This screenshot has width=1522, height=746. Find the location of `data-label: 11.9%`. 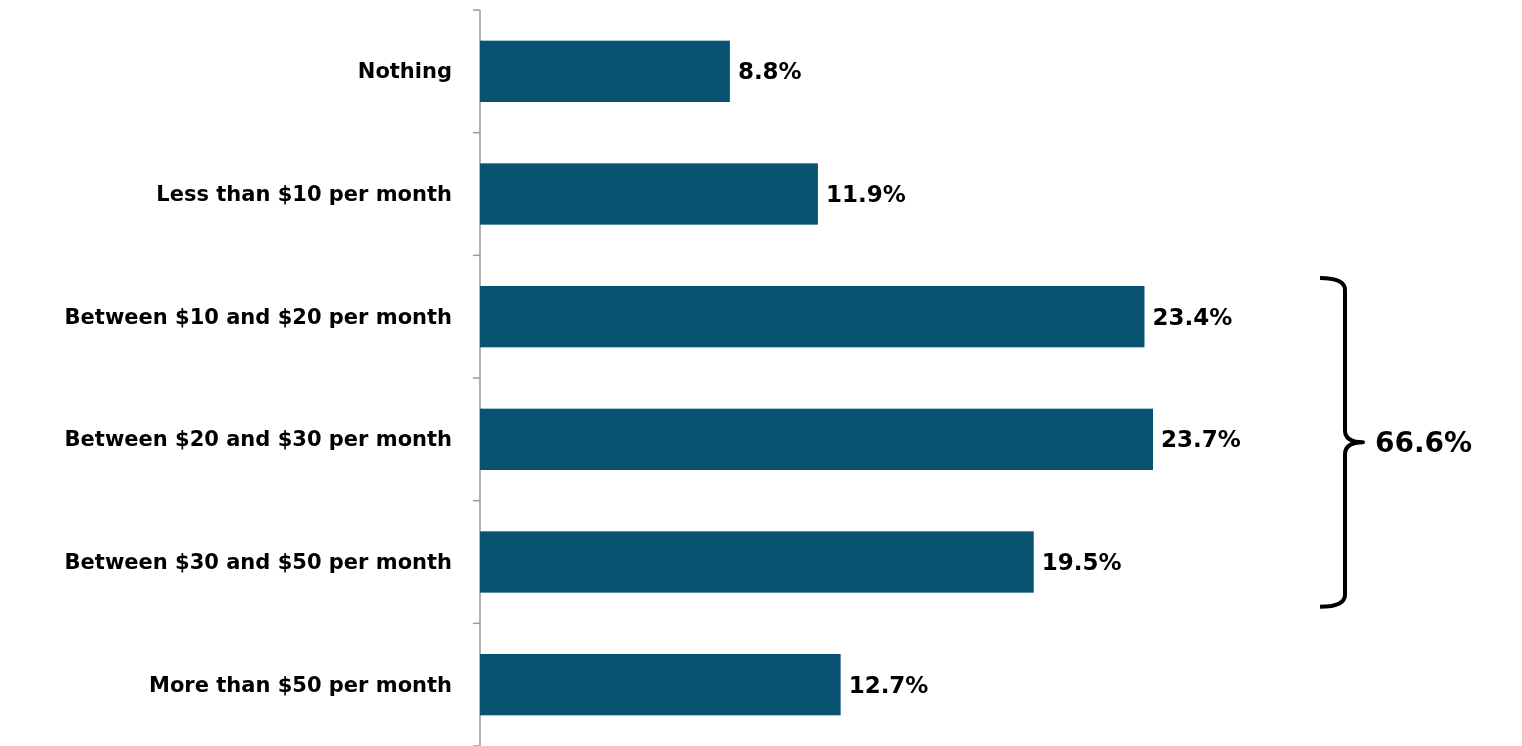

data-label: 11.9% is located at coordinates (865, 194).